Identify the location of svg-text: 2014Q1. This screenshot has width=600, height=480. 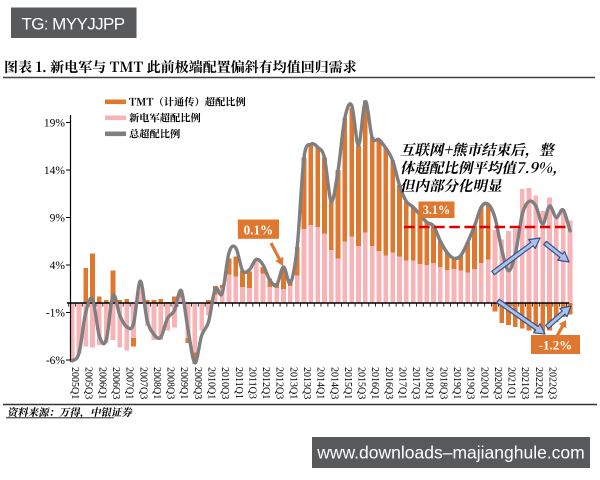
(320, 383).